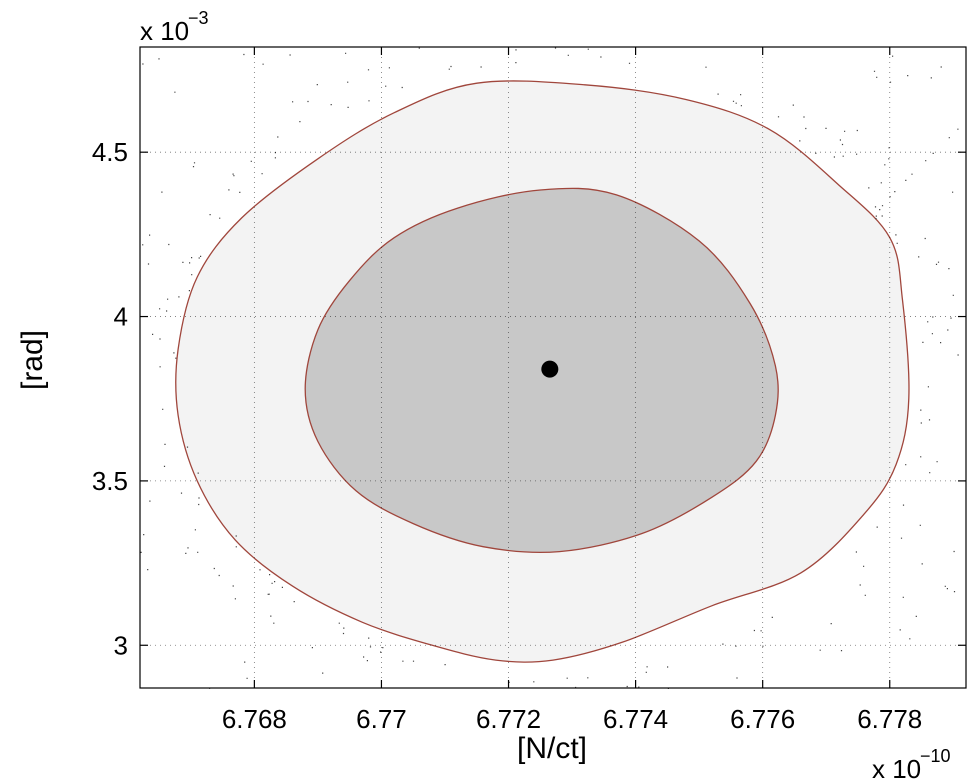 The image size is (972, 782). Describe the element at coordinates (508, 719) in the screenshot. I see `x-tick-label: 6.772` at that location.